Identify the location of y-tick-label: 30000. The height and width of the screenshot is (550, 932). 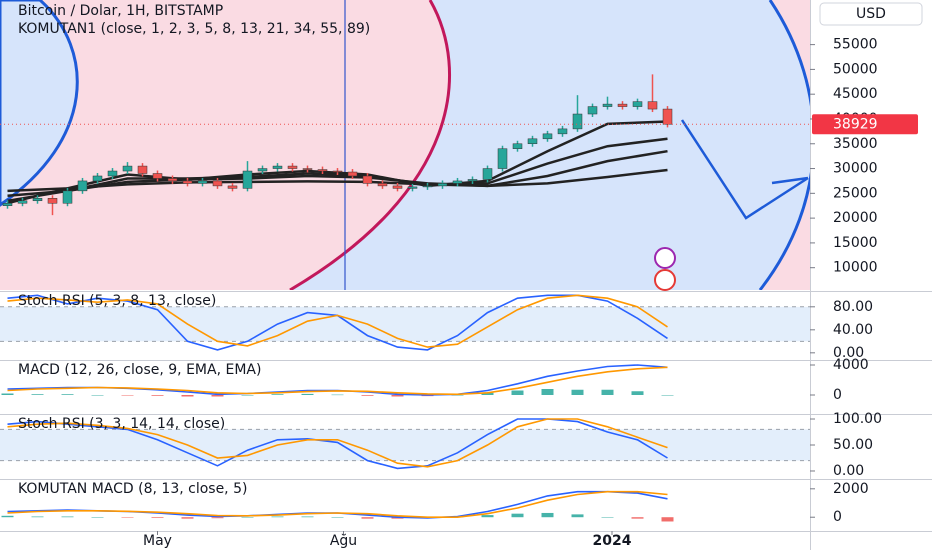
(855, 169).